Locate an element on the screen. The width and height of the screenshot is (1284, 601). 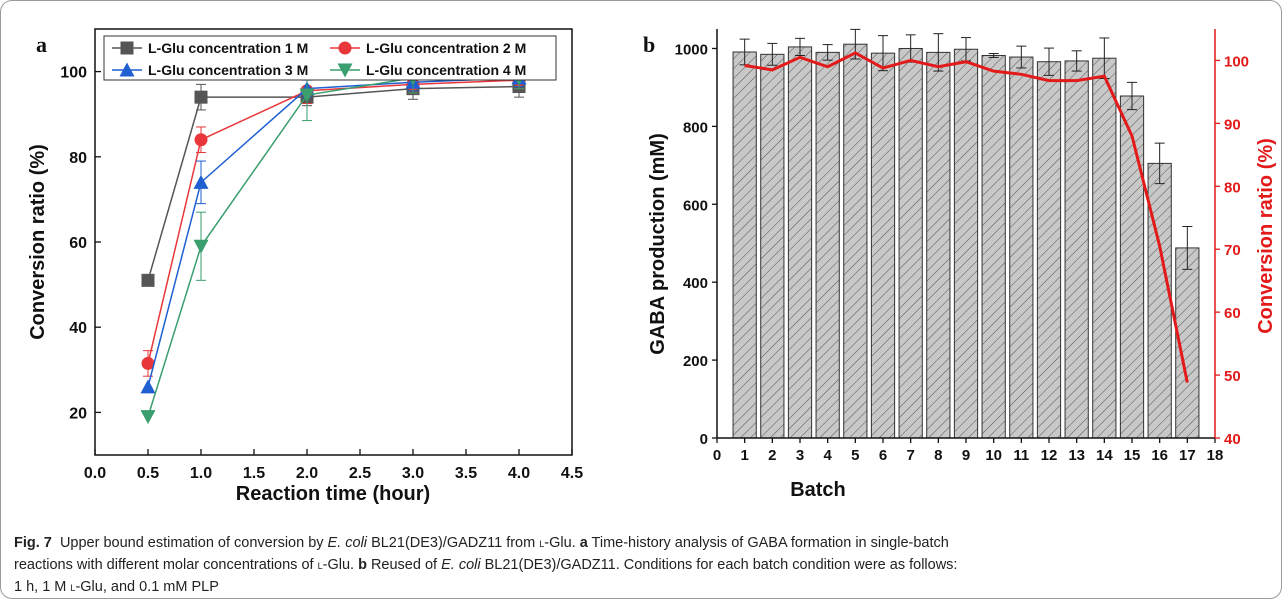
panel-b-label: b is located at coordinates (649, 44).